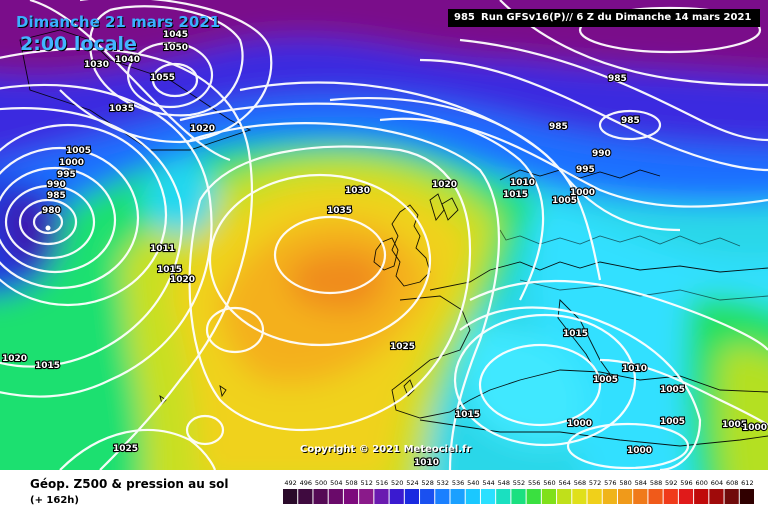 The width and height of the screenshot is (768, 512). I want to click on north-europe-coast, so click(598, 276).